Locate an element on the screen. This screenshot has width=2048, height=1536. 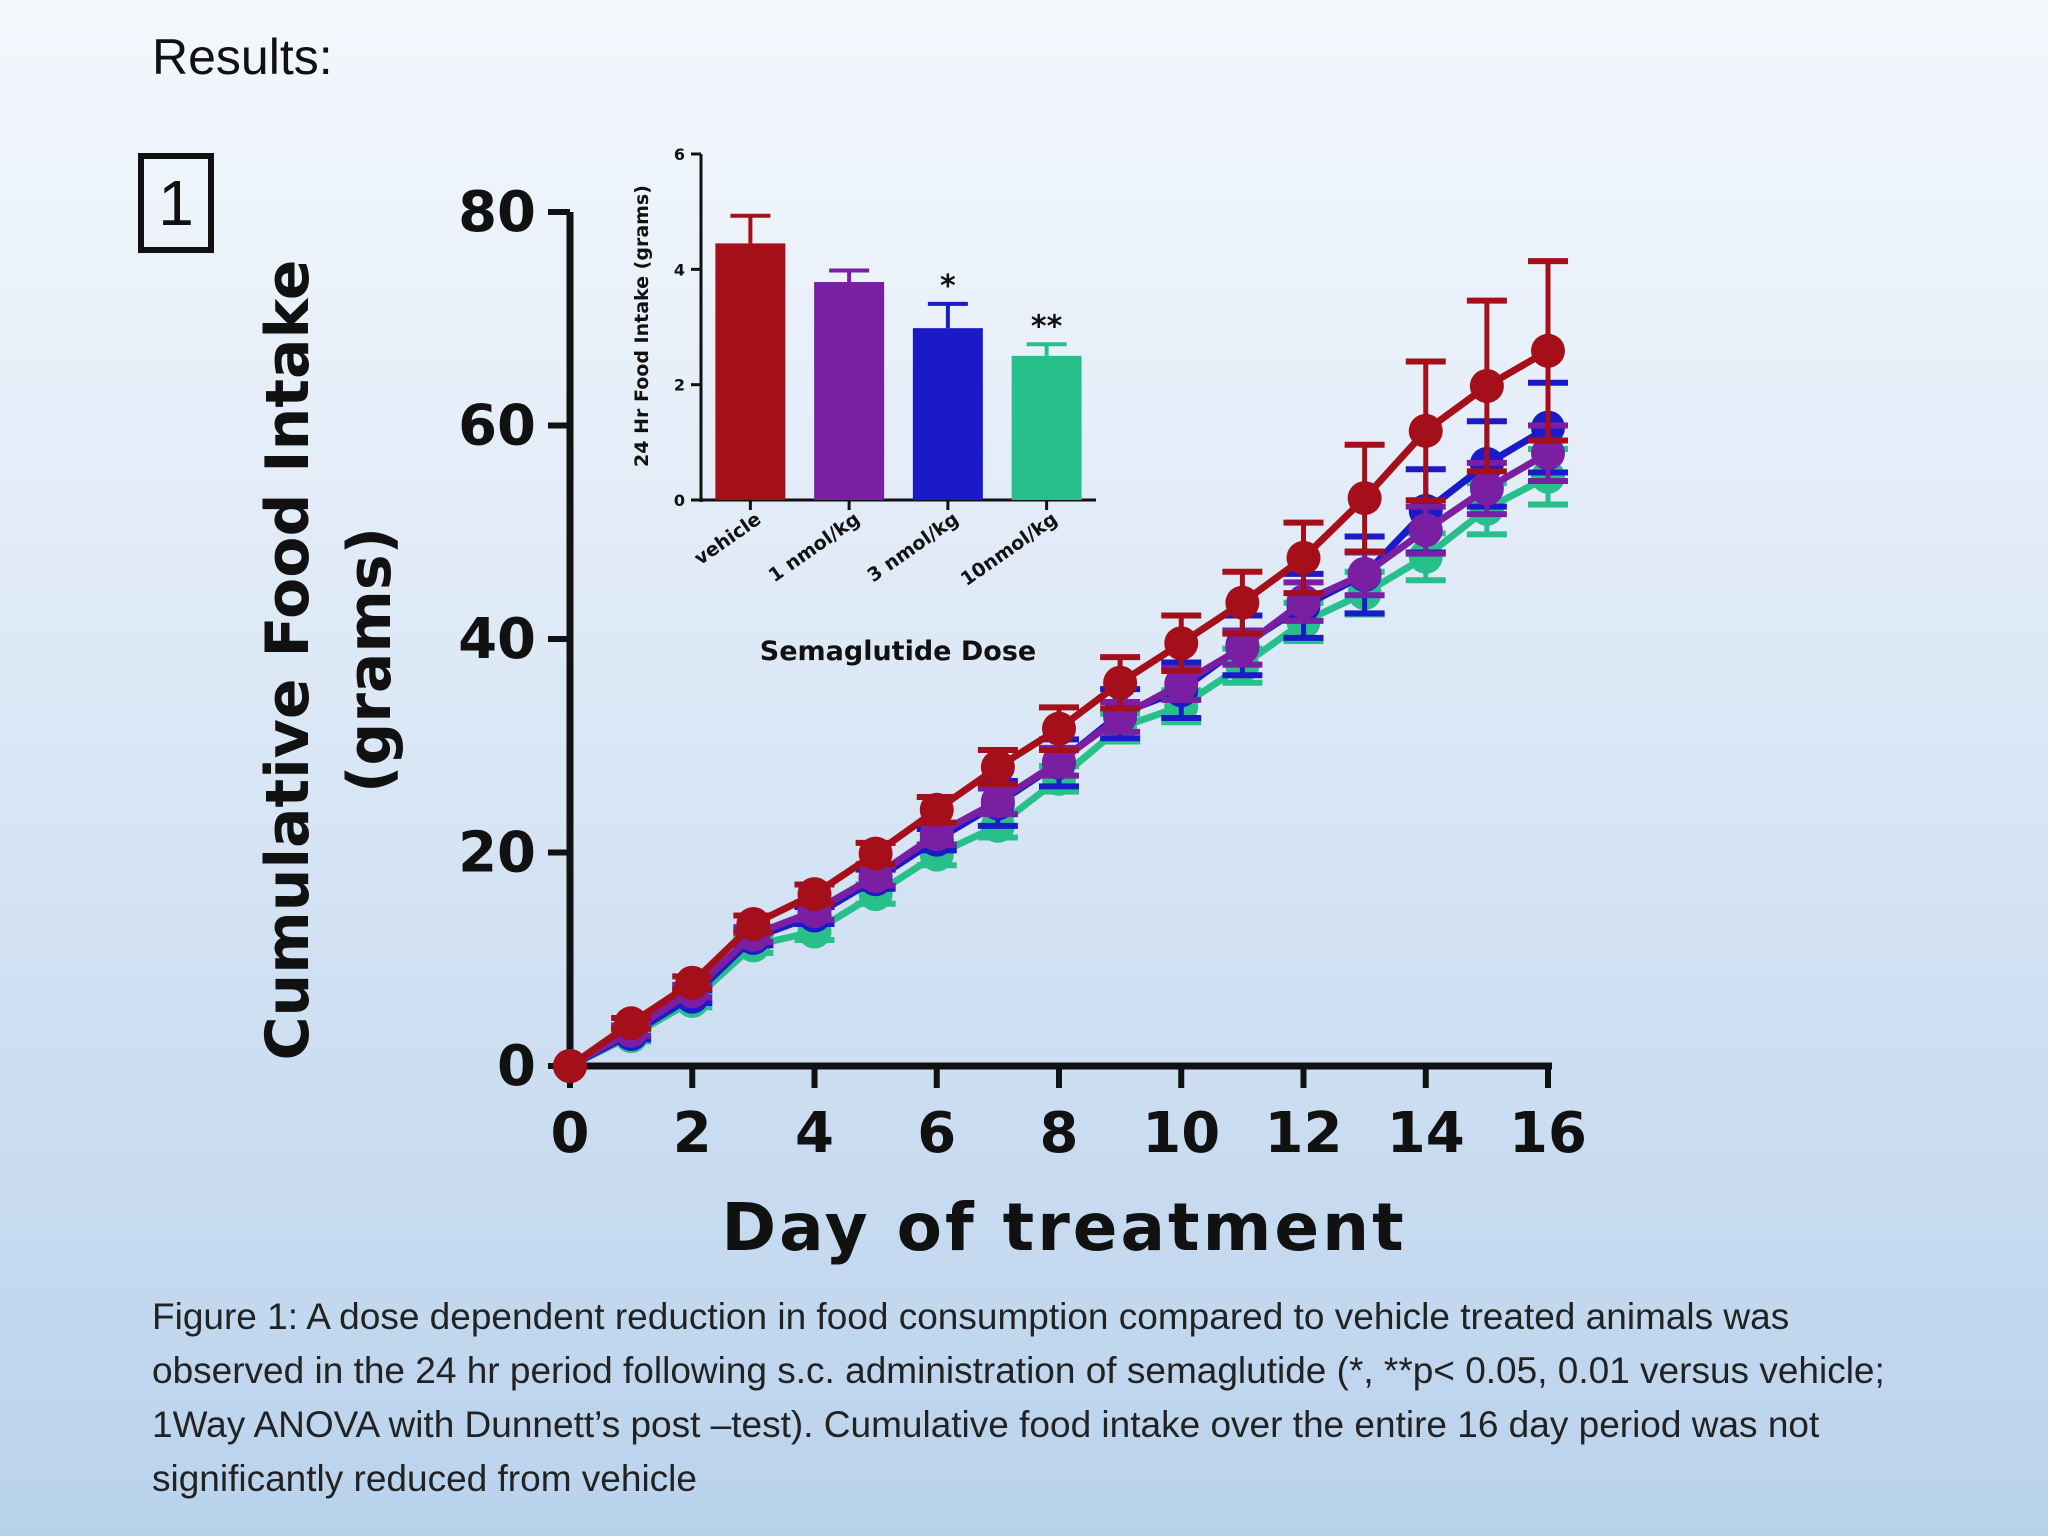
main-y-tick-label: 0 is located at coordinates (516, 1066).